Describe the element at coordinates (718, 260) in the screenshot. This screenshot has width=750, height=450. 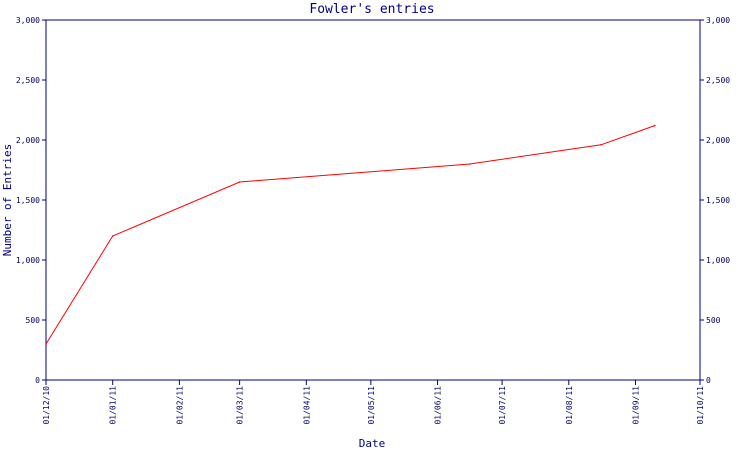
I see `y-tick-label-right: 1,000` at that location.